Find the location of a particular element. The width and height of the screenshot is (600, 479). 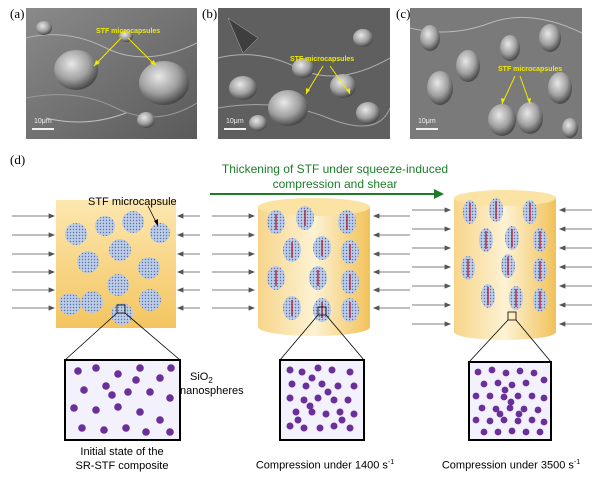

panel-letter-b: (b) is located at coordinates (210, 13).